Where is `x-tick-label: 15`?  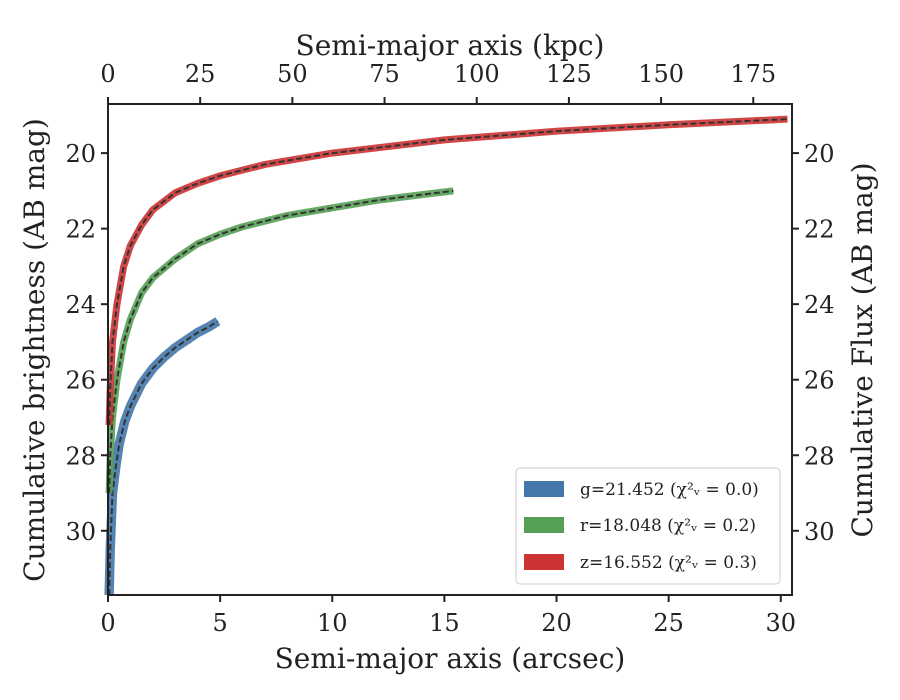 x-tick-label: 15 is located at coordinates (444, 623).